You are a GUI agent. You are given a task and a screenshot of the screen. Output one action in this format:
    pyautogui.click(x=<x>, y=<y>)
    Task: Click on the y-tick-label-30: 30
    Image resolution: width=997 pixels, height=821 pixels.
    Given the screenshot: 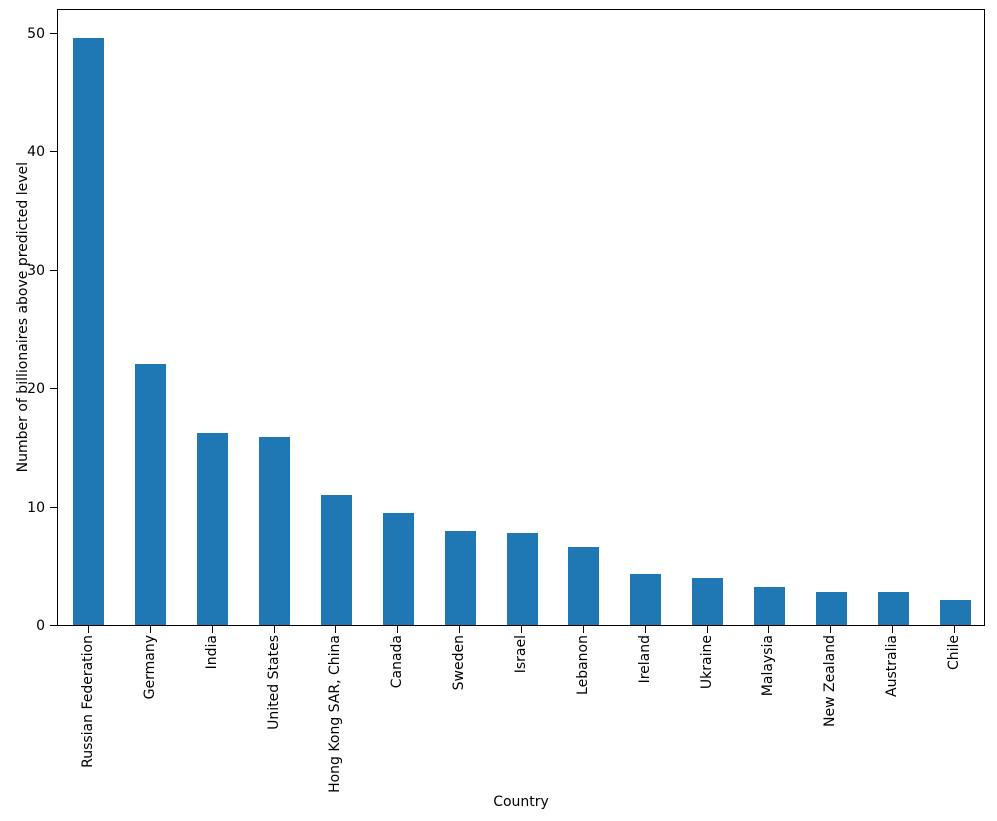 What is the action you would take?
    pyautogui.click(x=36, y=270)
    